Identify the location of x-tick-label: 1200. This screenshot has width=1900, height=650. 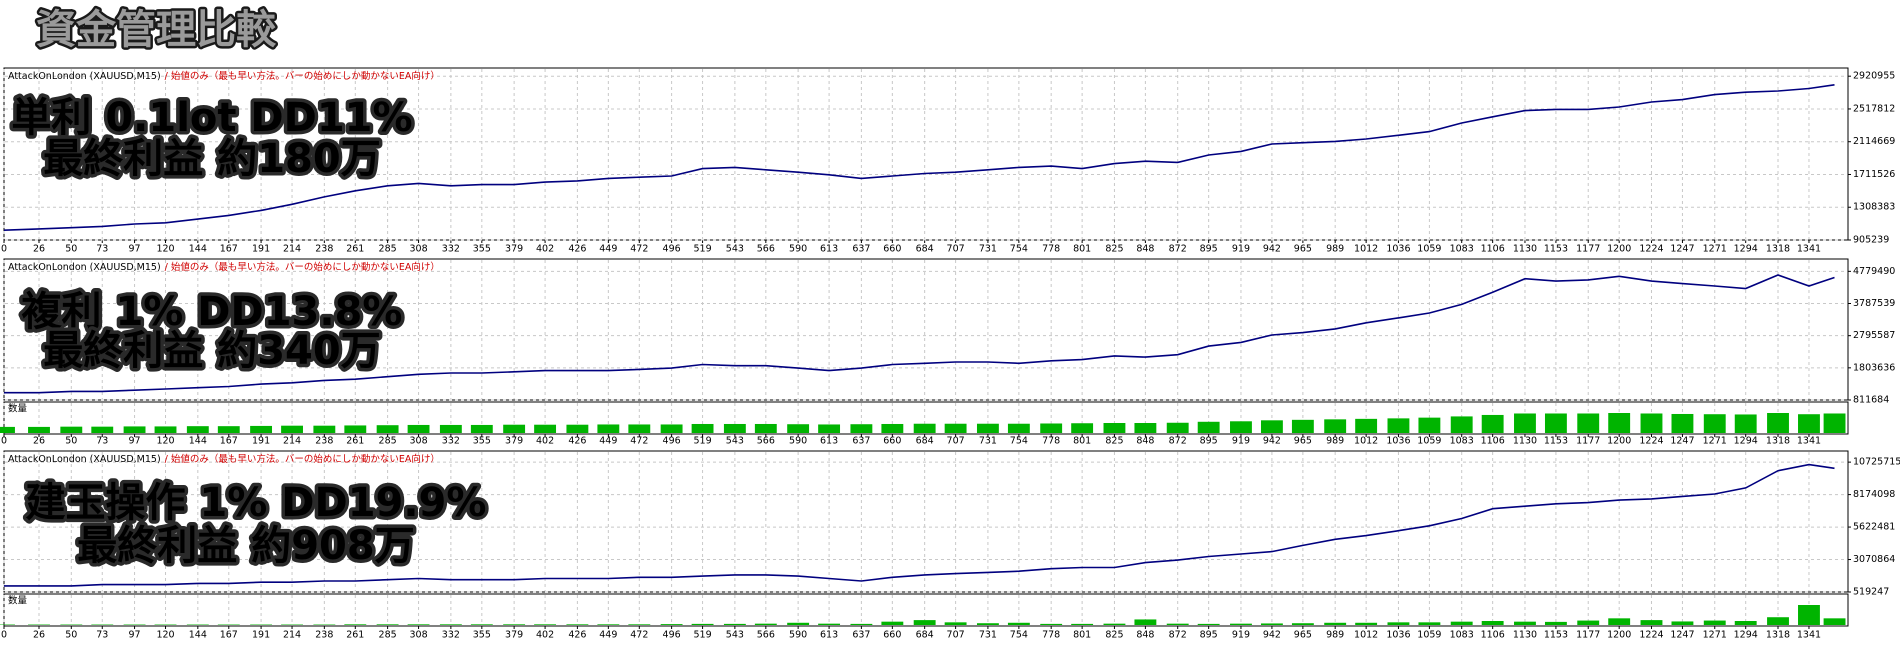
(1619, 249).